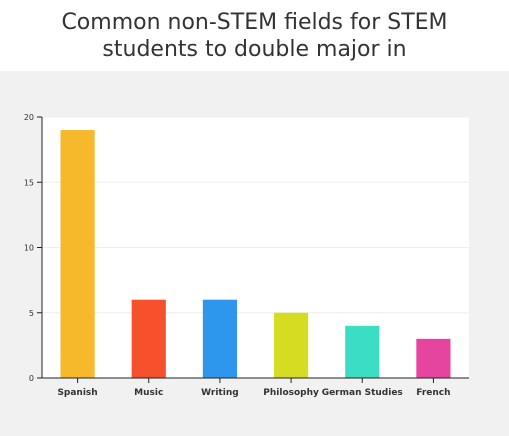 The height and width of the screenshot is (436, 509). What do you see at coordinates (31, 378) in the screenshot?
I see `y-tick-label: 0` at bounding box center [31, 378].